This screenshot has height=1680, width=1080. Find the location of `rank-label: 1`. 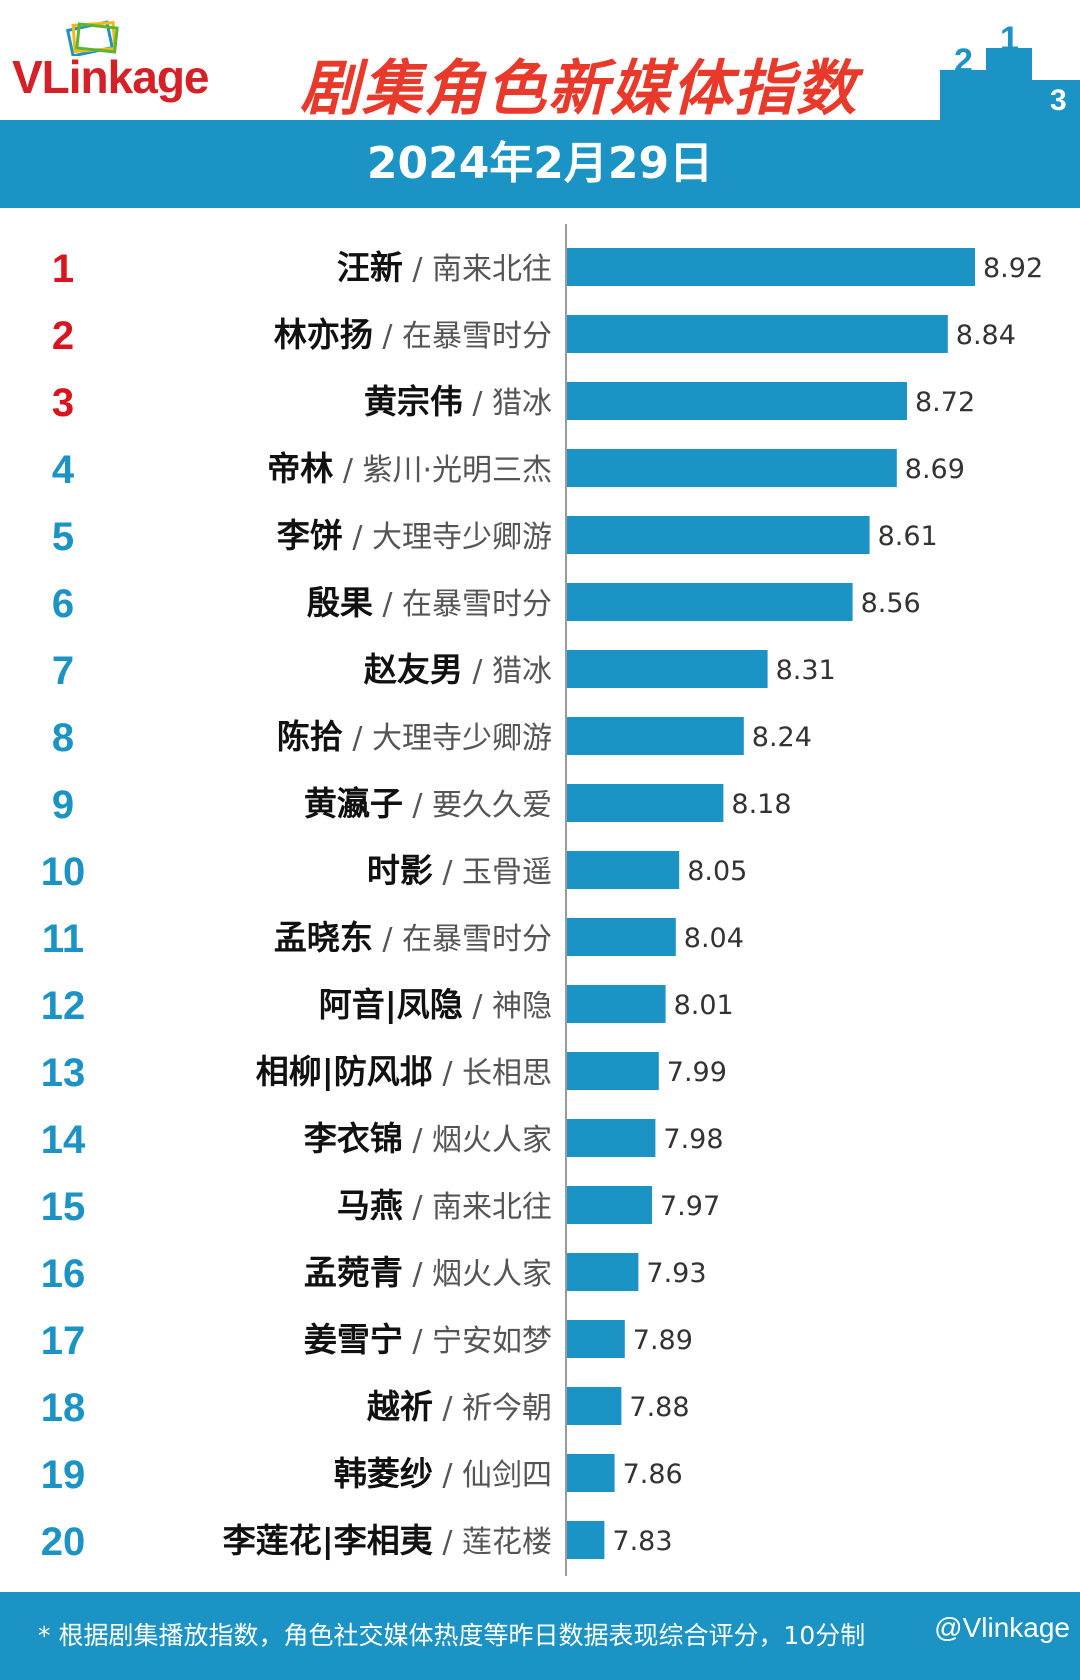

rank-label: 1 is located at coordinates (63, 269).